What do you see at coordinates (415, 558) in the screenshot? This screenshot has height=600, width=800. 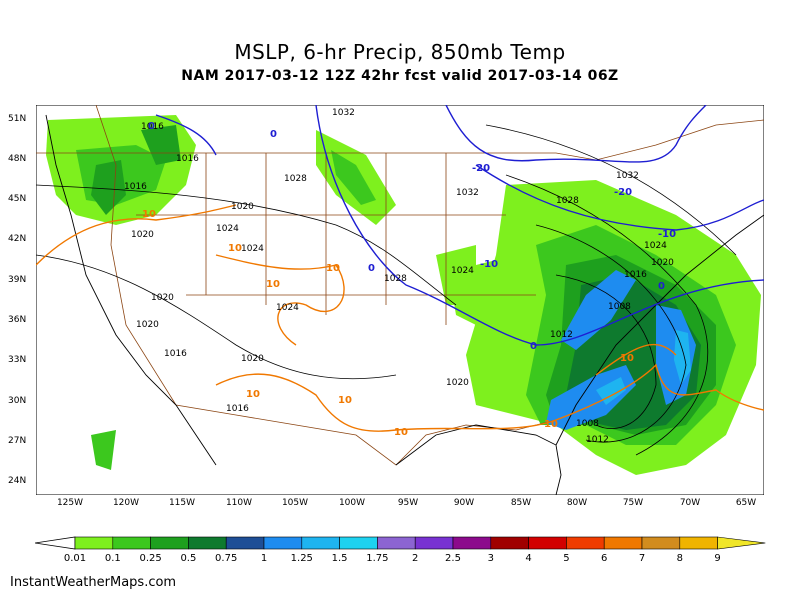 I see `colorbar-label: 2` at bounding box center [415, 558].